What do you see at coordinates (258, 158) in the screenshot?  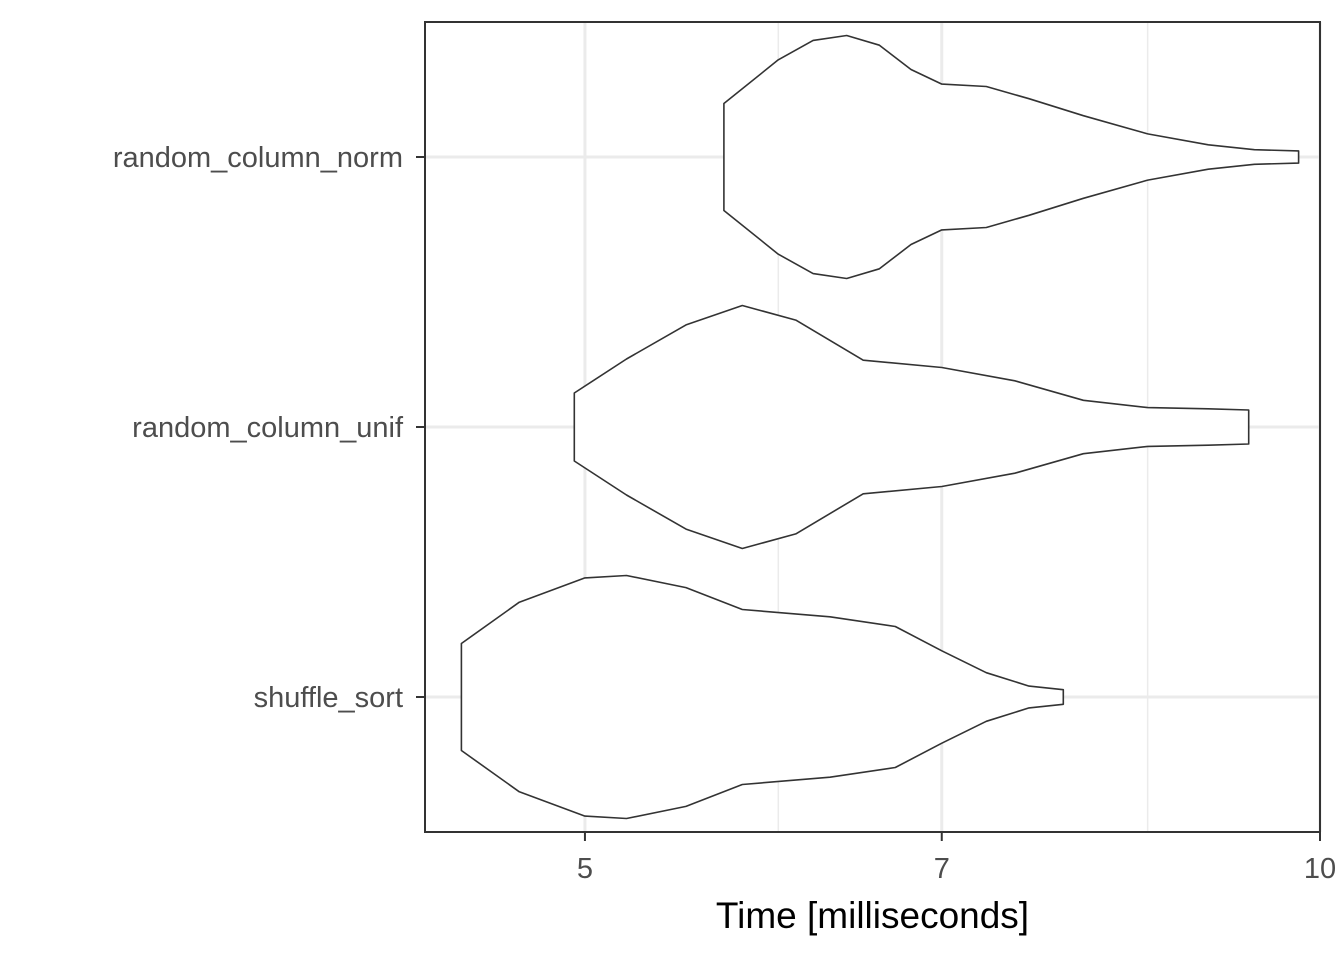 I see `y-tick-label: random_column_norm` at bounding box center [258, 158].